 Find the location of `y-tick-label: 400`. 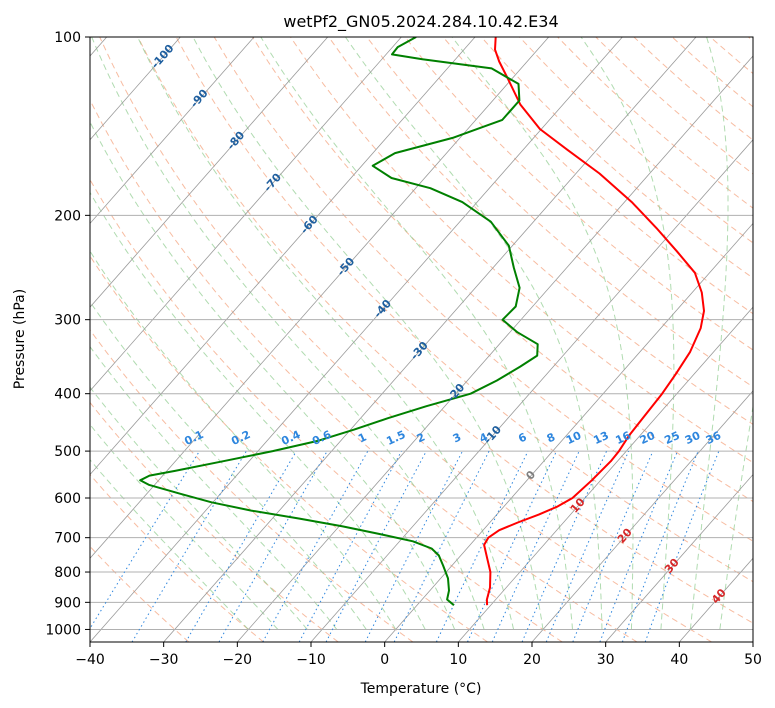

y-tick-label: 400 is located at coordinates (67, 395).